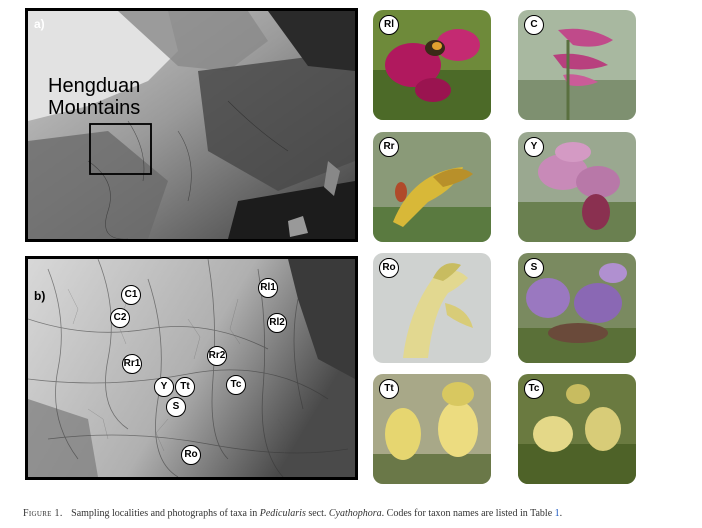  I want to click on locality-marker: C1, so click(131, 295).